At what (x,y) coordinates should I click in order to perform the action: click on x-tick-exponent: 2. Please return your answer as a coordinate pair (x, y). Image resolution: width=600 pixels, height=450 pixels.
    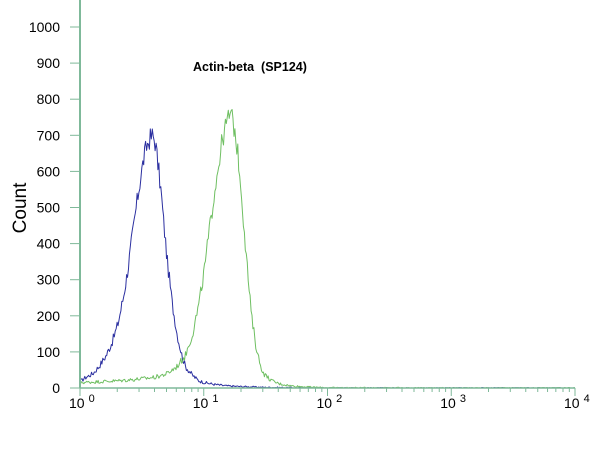
    Looking at the image, I should click on (339, 399).